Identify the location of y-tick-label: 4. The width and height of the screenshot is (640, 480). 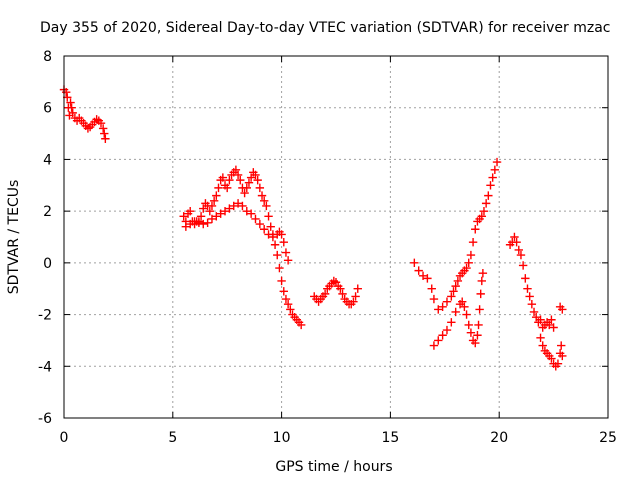
(47, 160).